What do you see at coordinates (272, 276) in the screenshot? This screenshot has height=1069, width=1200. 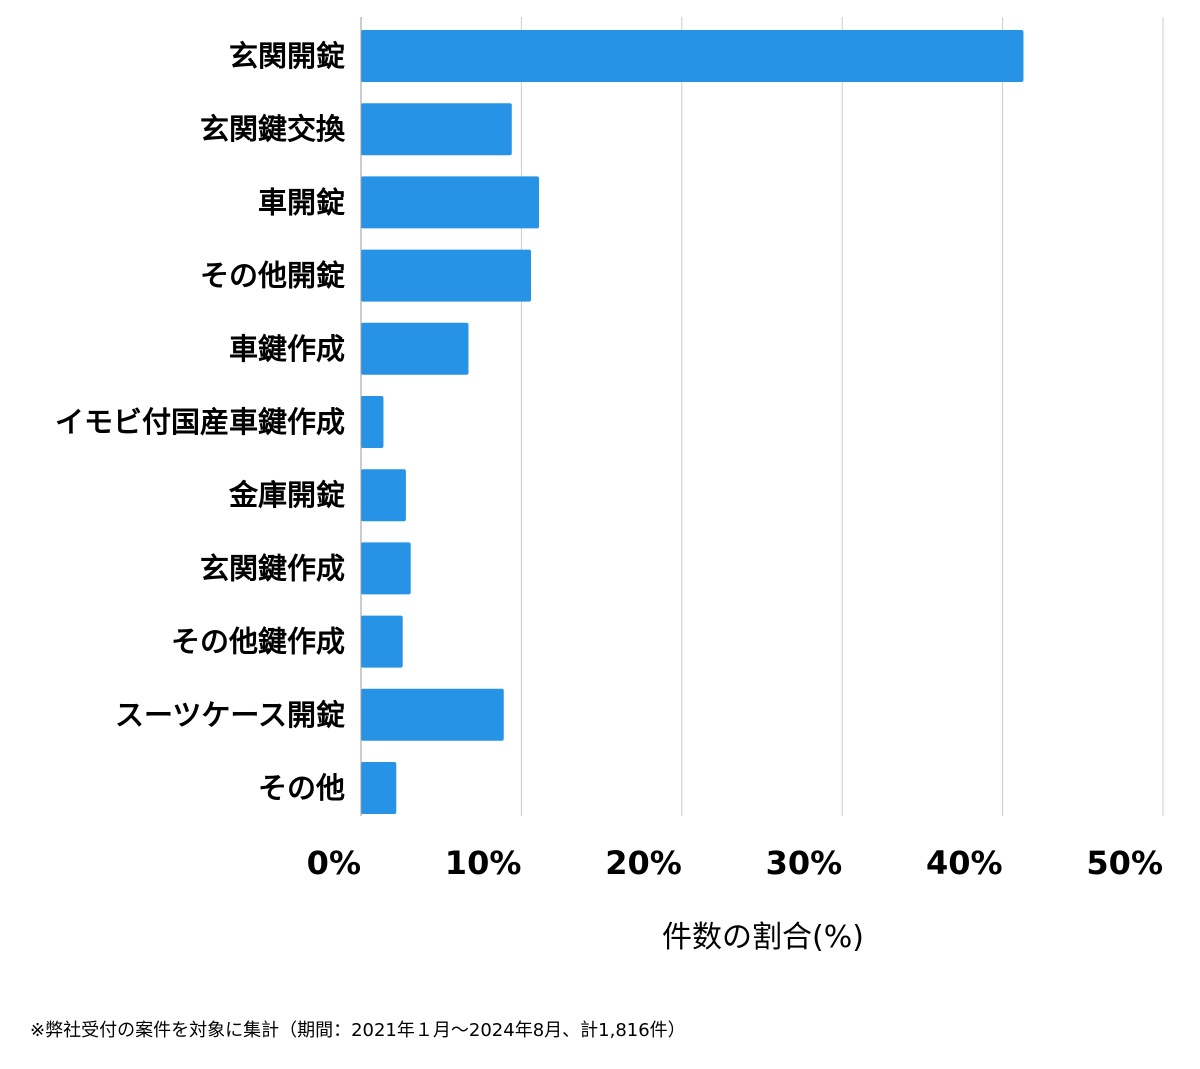 I see `category-label: その他開錠` at bounding box center [272, 276].